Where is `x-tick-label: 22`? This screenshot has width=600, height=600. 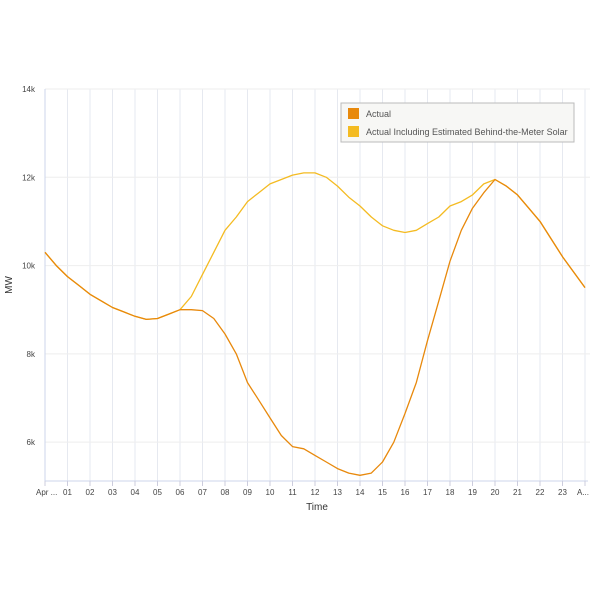
x-tick-label: 22 is located at coordinates (540, 492).